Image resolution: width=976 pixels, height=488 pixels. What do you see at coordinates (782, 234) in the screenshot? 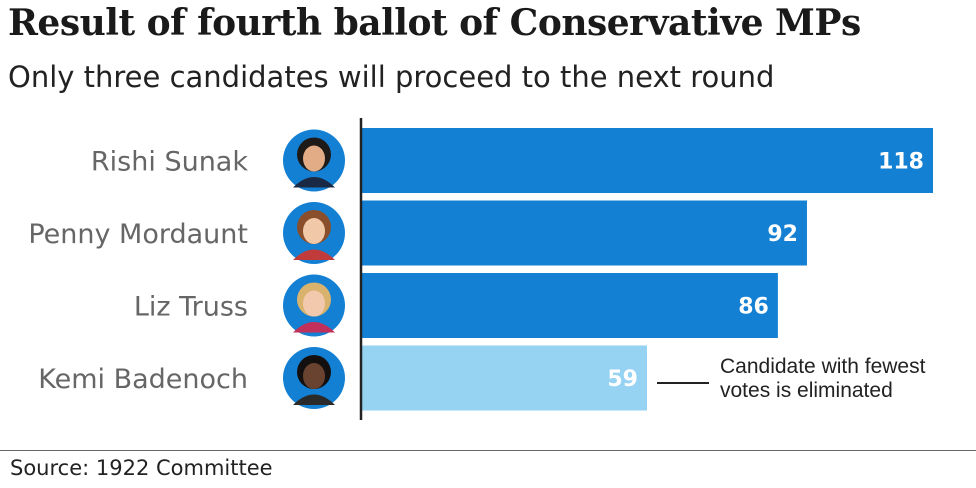
I see `data-label: 92` at bounding box center [782, 234].